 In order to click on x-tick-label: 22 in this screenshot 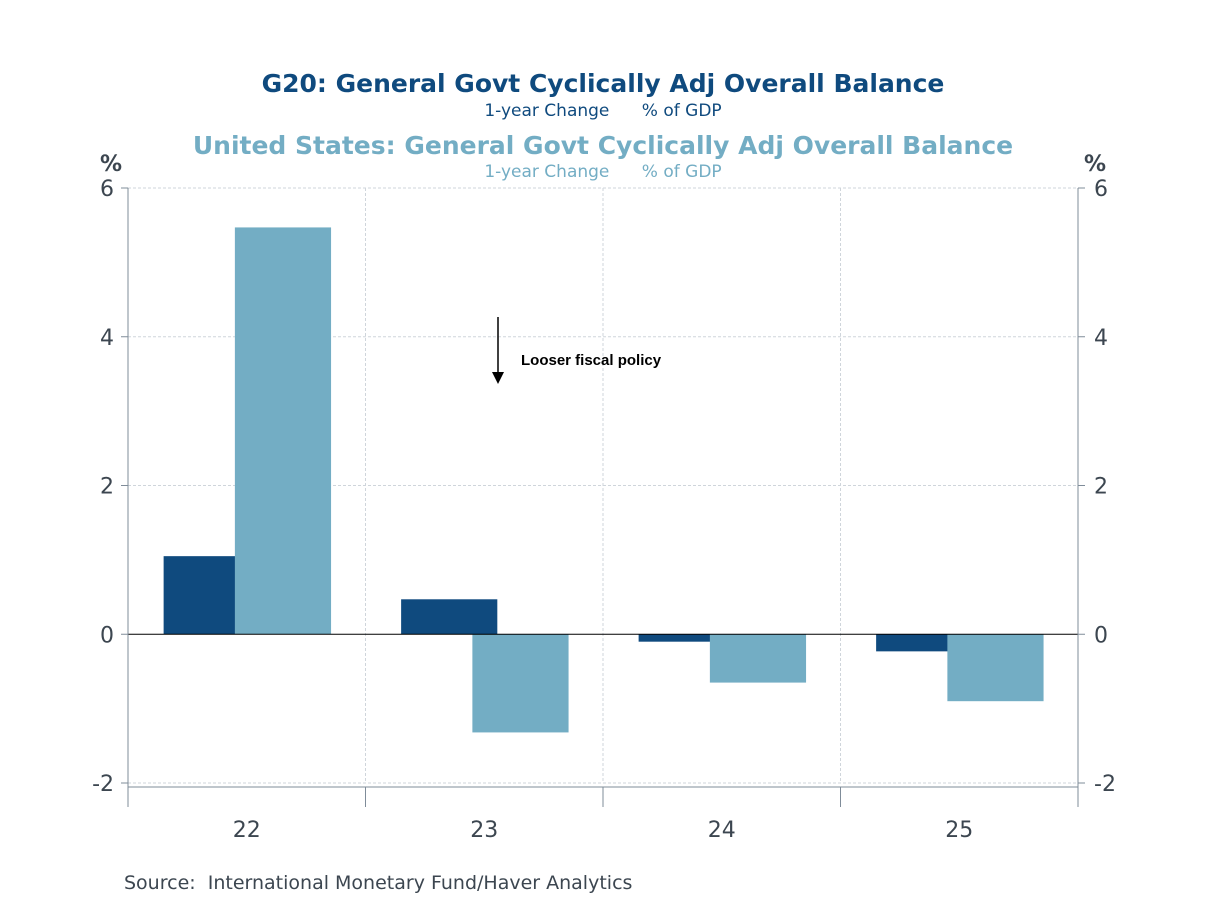, I will do `click(247, 830)`.